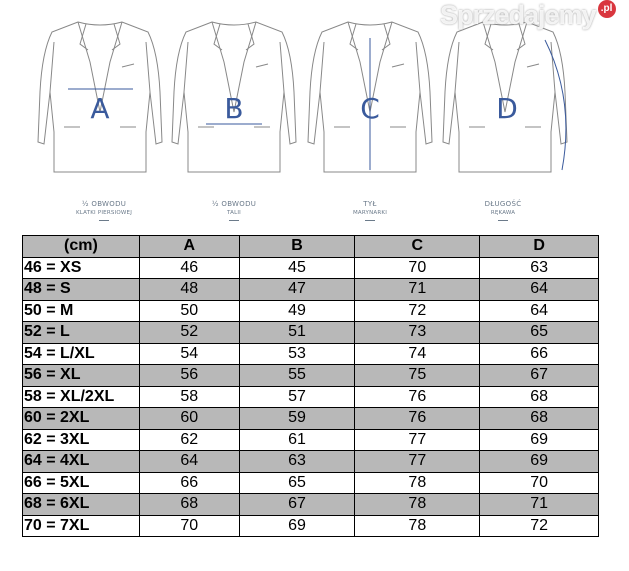 This screenshot has width=629, height=571. What do you see at coordinates (539, 504) in the screenshot?
I see `measure-cell-d: 71` at bounding box center [539, 504].